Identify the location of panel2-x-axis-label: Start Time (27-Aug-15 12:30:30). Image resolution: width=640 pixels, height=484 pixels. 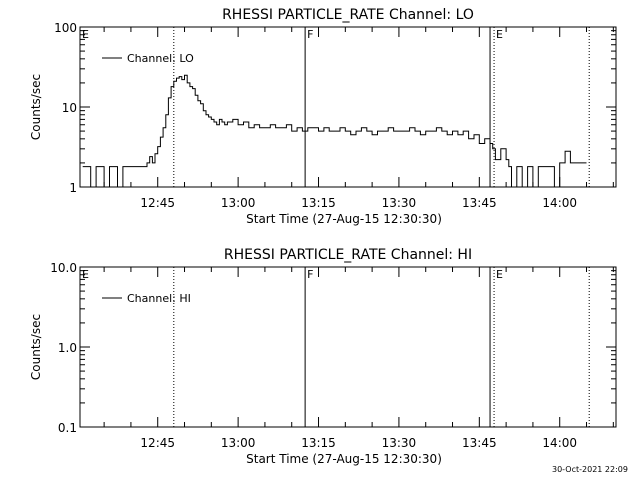
(344, 459).